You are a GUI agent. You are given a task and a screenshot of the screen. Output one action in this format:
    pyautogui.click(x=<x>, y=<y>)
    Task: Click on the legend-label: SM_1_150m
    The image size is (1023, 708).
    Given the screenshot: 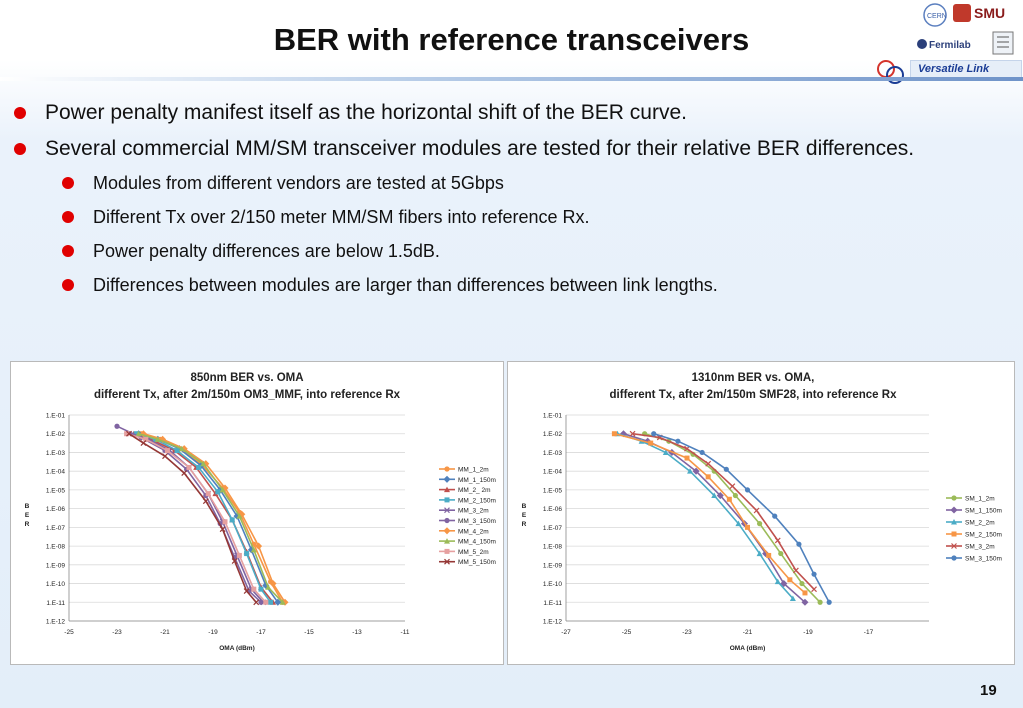 What is the action you would take?
    pyautogui.click(x=983, y=511)
    